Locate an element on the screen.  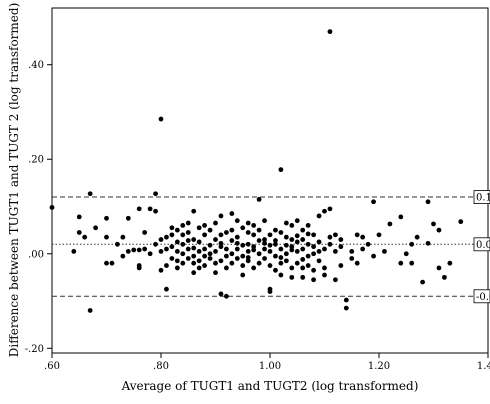
y-tick-label: .00 is located at coordinates (36, 254).